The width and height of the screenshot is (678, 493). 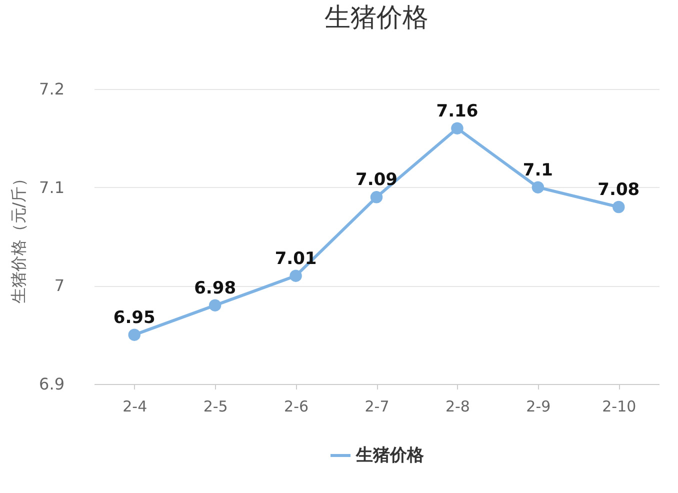 I want to click on x-tick-label: 2-8, so click(x=457, y=407).